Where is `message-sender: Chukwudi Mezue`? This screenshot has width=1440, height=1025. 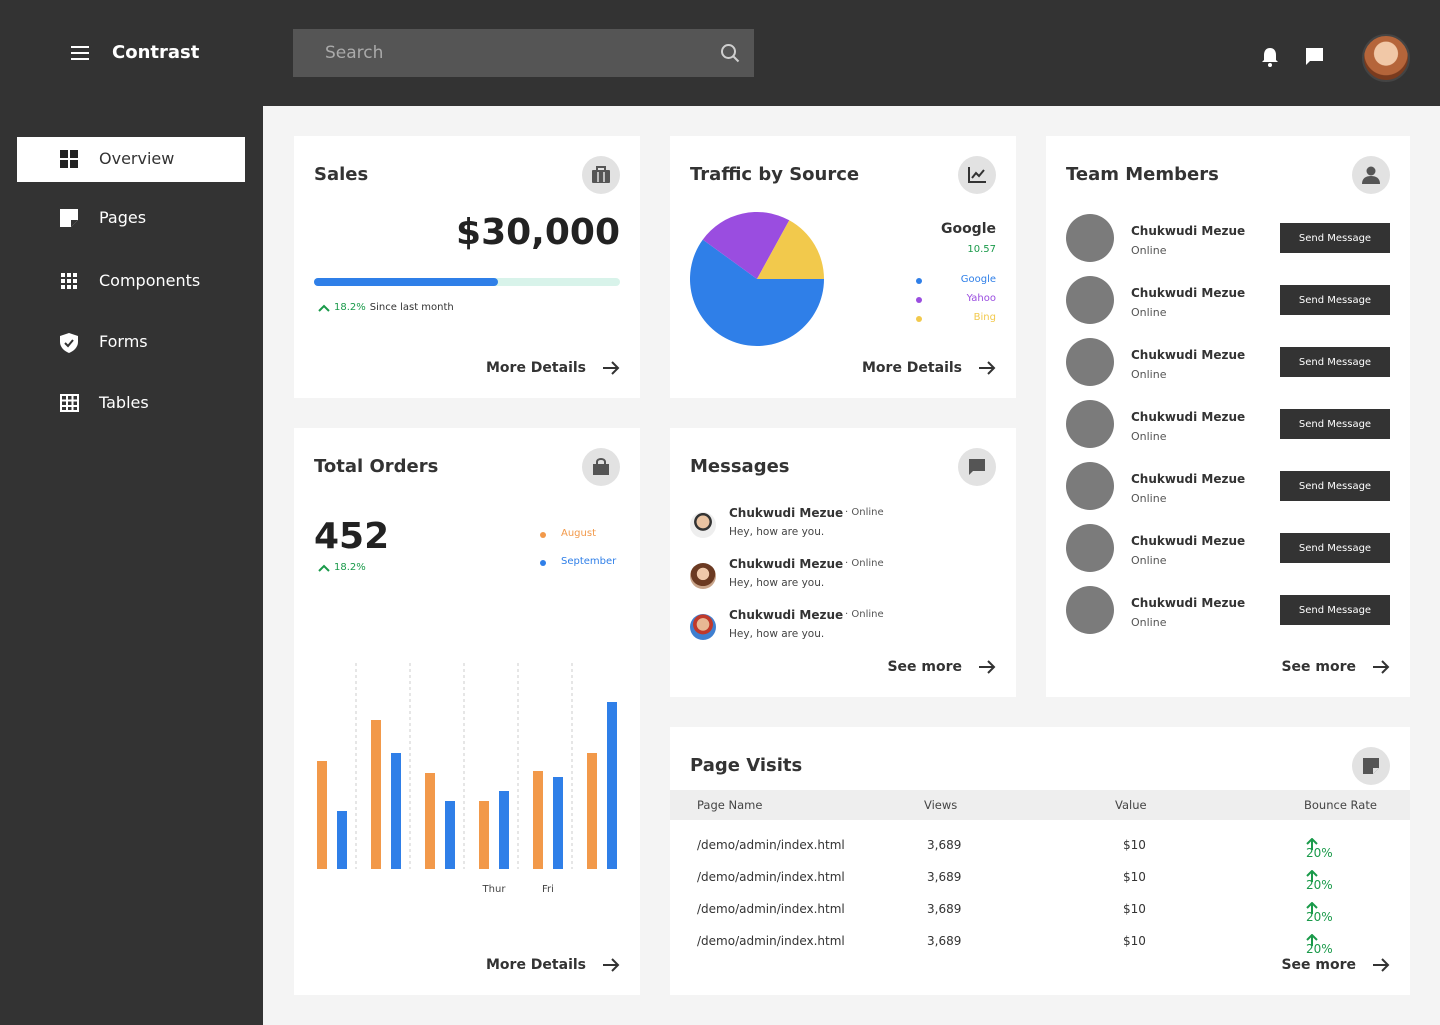 message-sender: Chukwudi Mezue is located at coordinates (786, 615).